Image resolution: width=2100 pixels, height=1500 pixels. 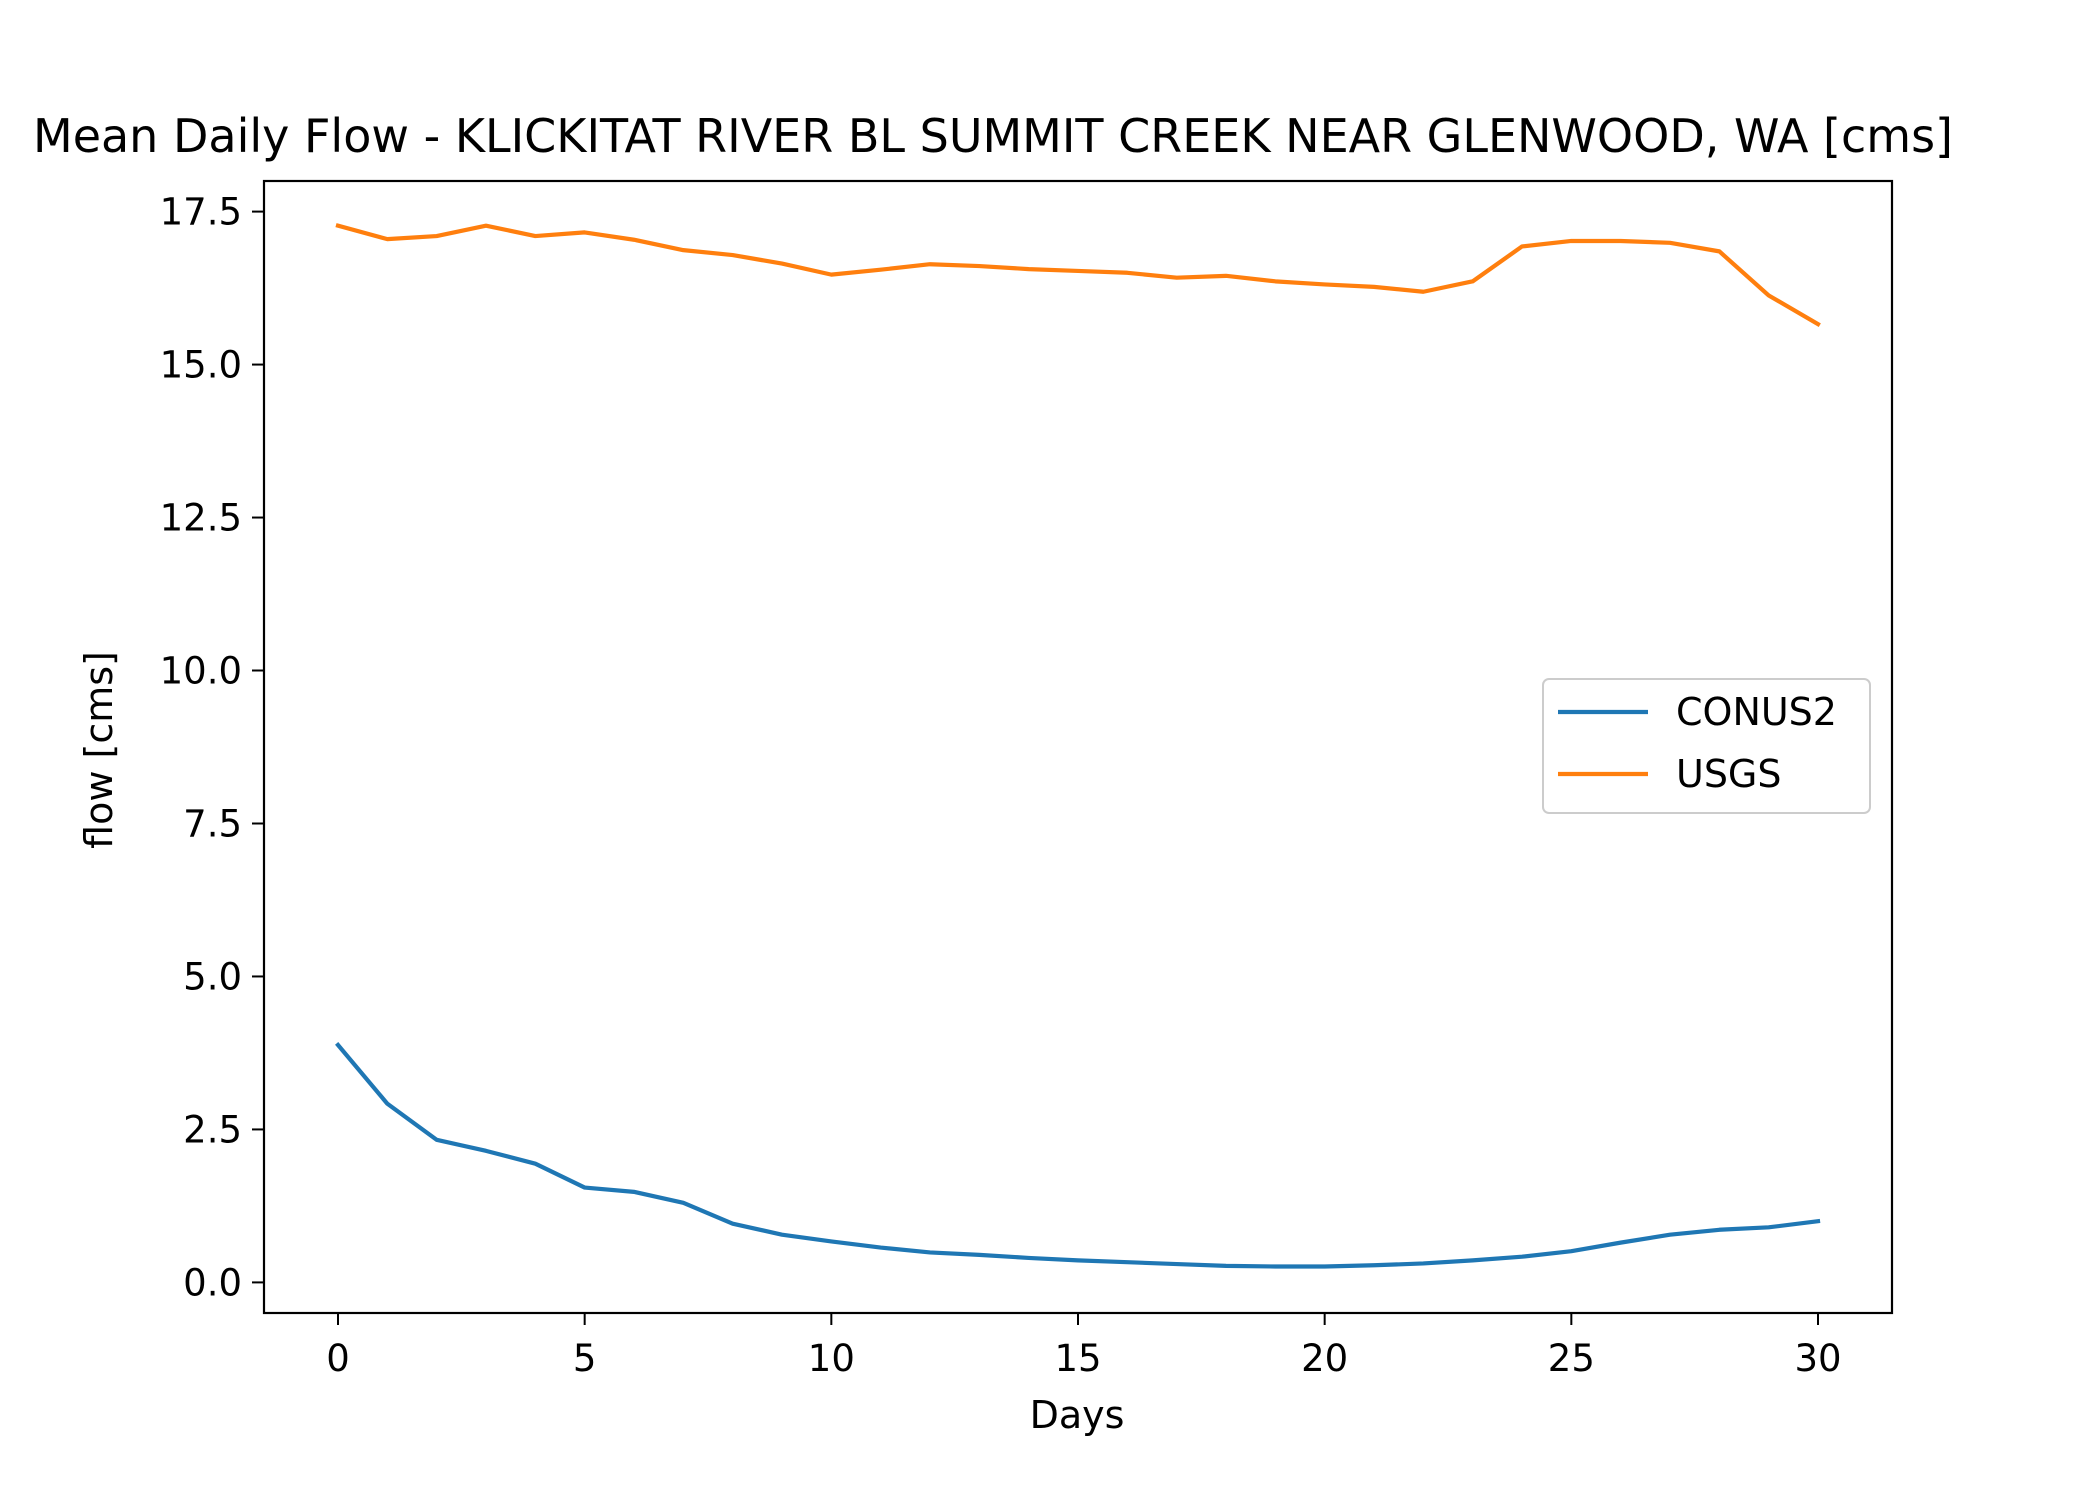 I want to click on y-tick-label: 17.5, so click(x=201, y=212).